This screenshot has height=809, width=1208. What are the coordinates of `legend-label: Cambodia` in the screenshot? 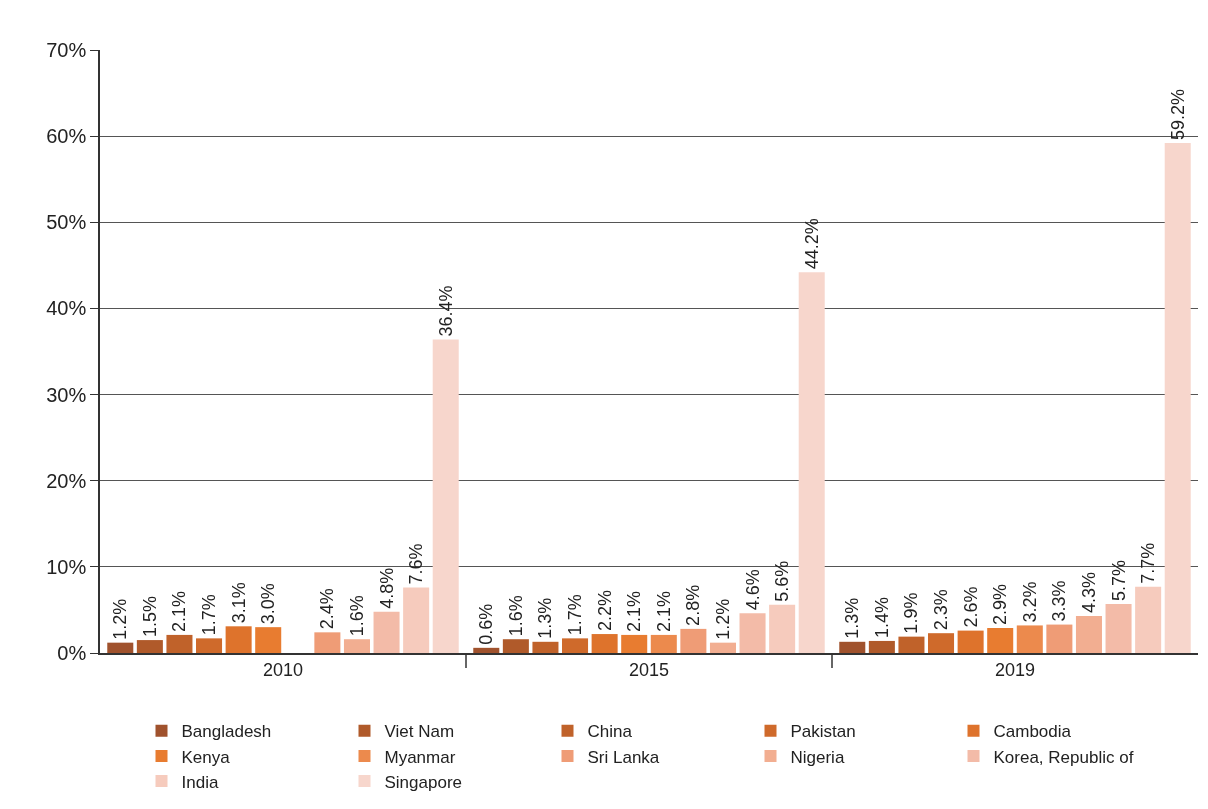 It's located at (1032, 732).